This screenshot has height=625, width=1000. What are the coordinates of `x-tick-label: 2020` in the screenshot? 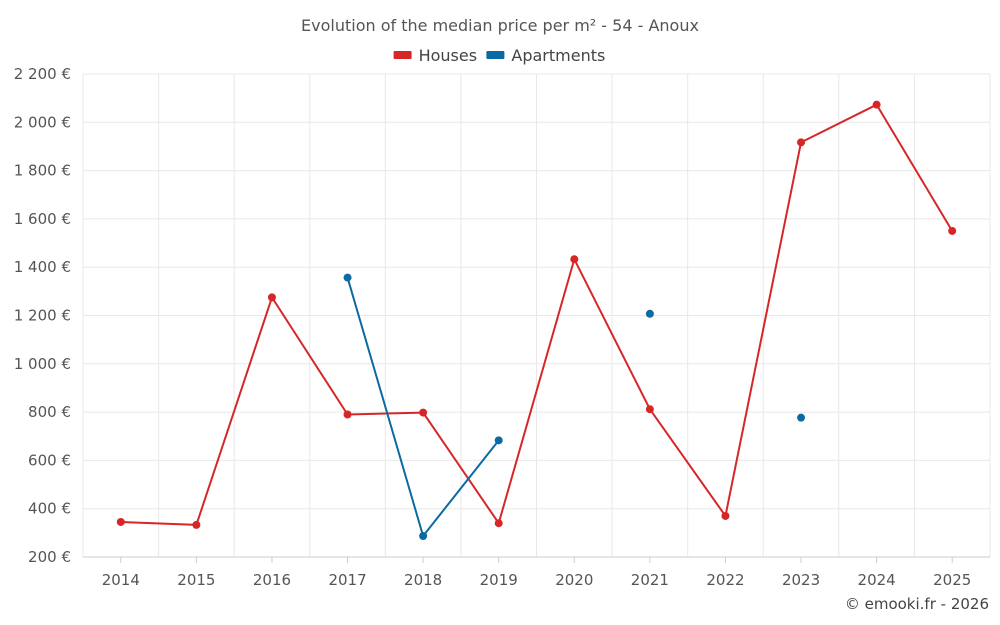 It's located at (574, 580).